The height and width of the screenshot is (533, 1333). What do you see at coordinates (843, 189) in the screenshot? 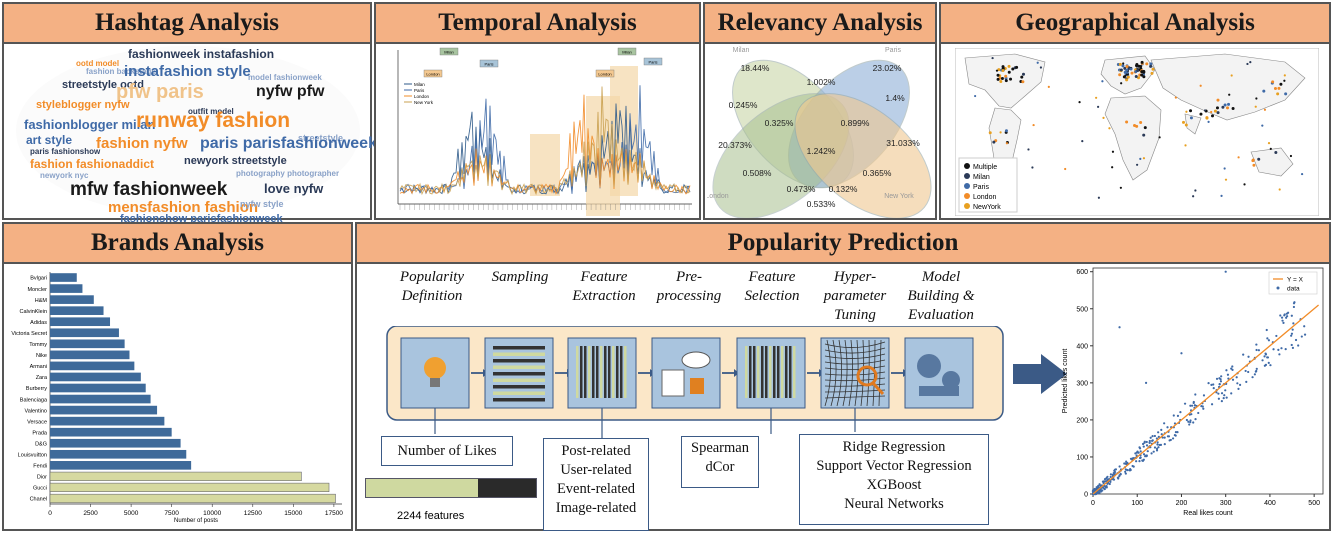
I see `venn-value: 0.132%` at bounding box center [843, 189].